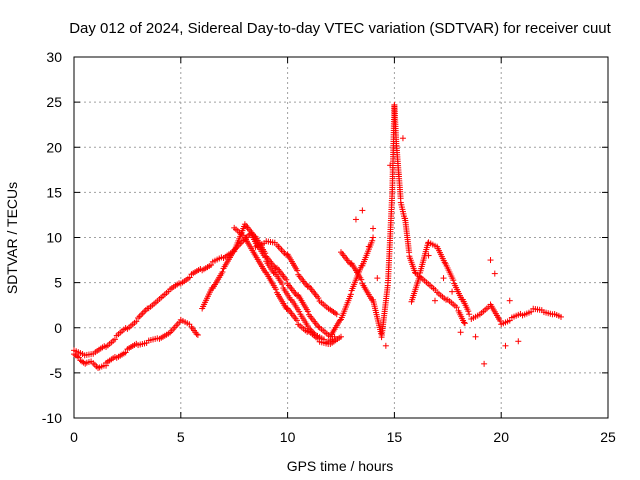 The width and height of the screenshot is (640, 480). I want to click on y-tick-label: 5, so click(58, 283).